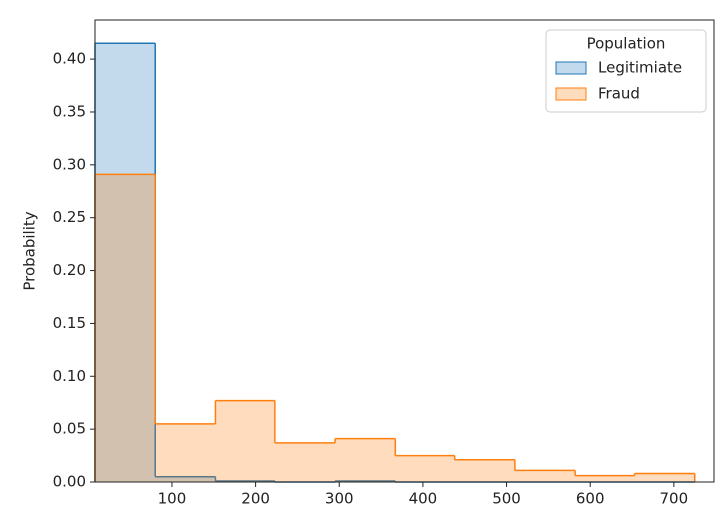  What do you see at coordinates (69, 429) in the screenshot?
I see `y-tick-label: 0.05` at bounding box center [69, 429].